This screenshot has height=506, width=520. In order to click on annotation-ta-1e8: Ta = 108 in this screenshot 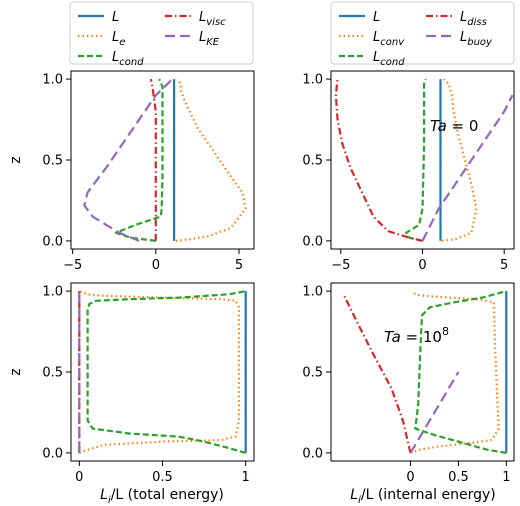, I will do `click(416, 335)`.